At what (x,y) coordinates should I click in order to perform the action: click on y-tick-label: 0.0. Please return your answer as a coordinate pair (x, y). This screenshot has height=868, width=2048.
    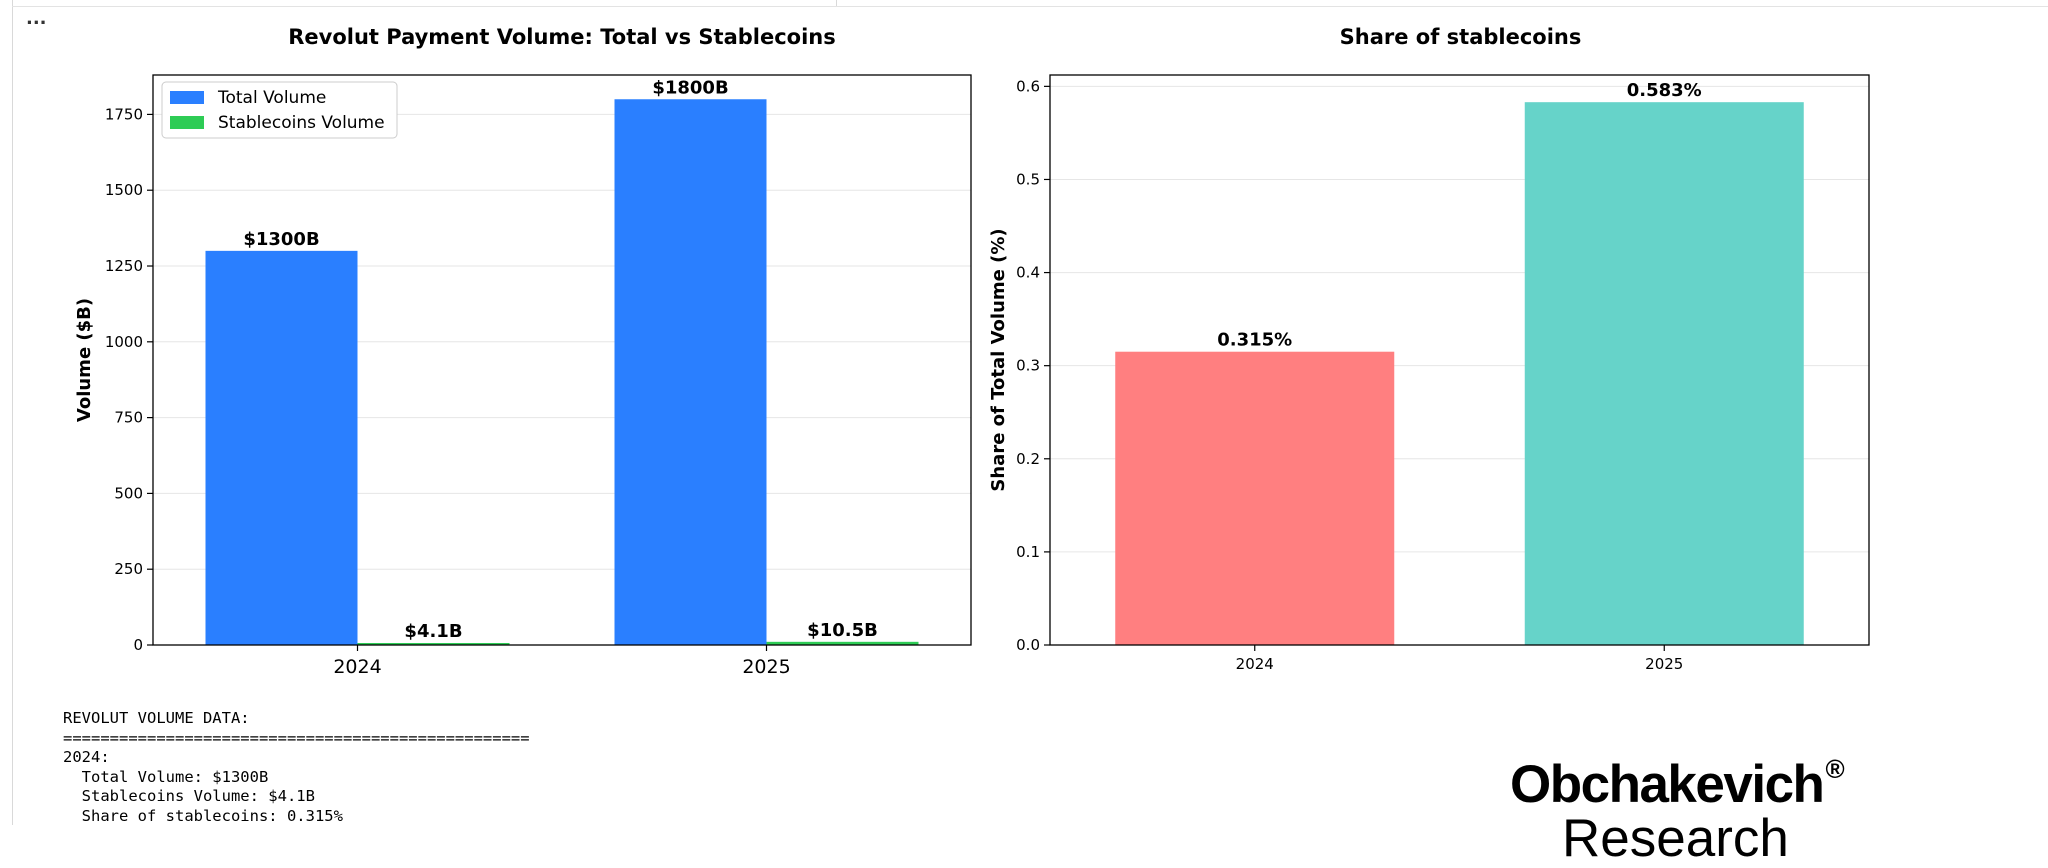
    Looking at the image, I should click on (1028, 645).